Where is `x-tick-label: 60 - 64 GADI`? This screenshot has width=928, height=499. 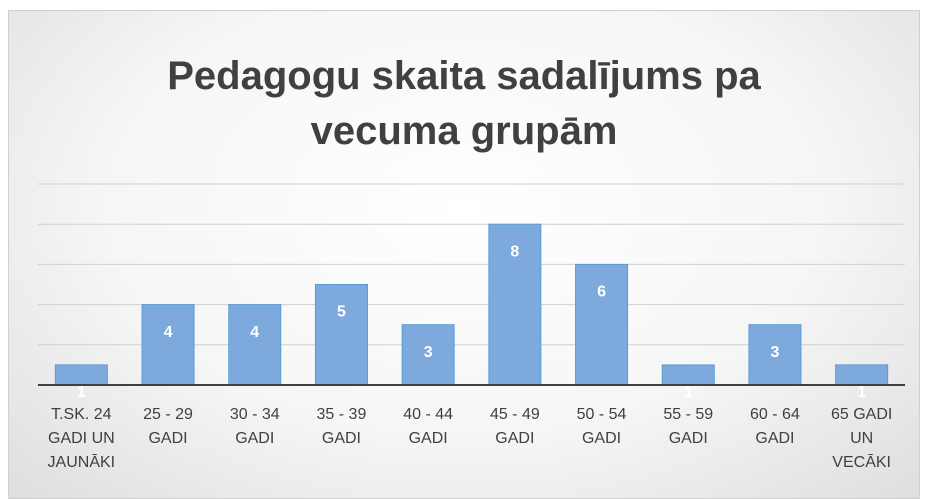
x-tick-label: 60 - 64 GADI is located at coordinates (775, 426).